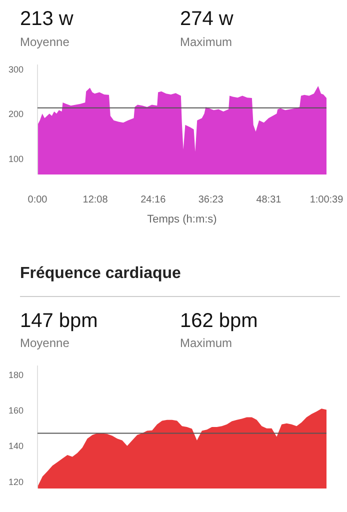  What do you see at coordinates (207, 19) in the screenshot?
I see `text: 274 w` at bounding box center [207, 19].